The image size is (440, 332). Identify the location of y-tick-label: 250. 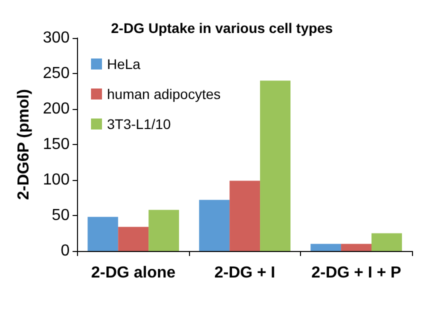
(56, 73).